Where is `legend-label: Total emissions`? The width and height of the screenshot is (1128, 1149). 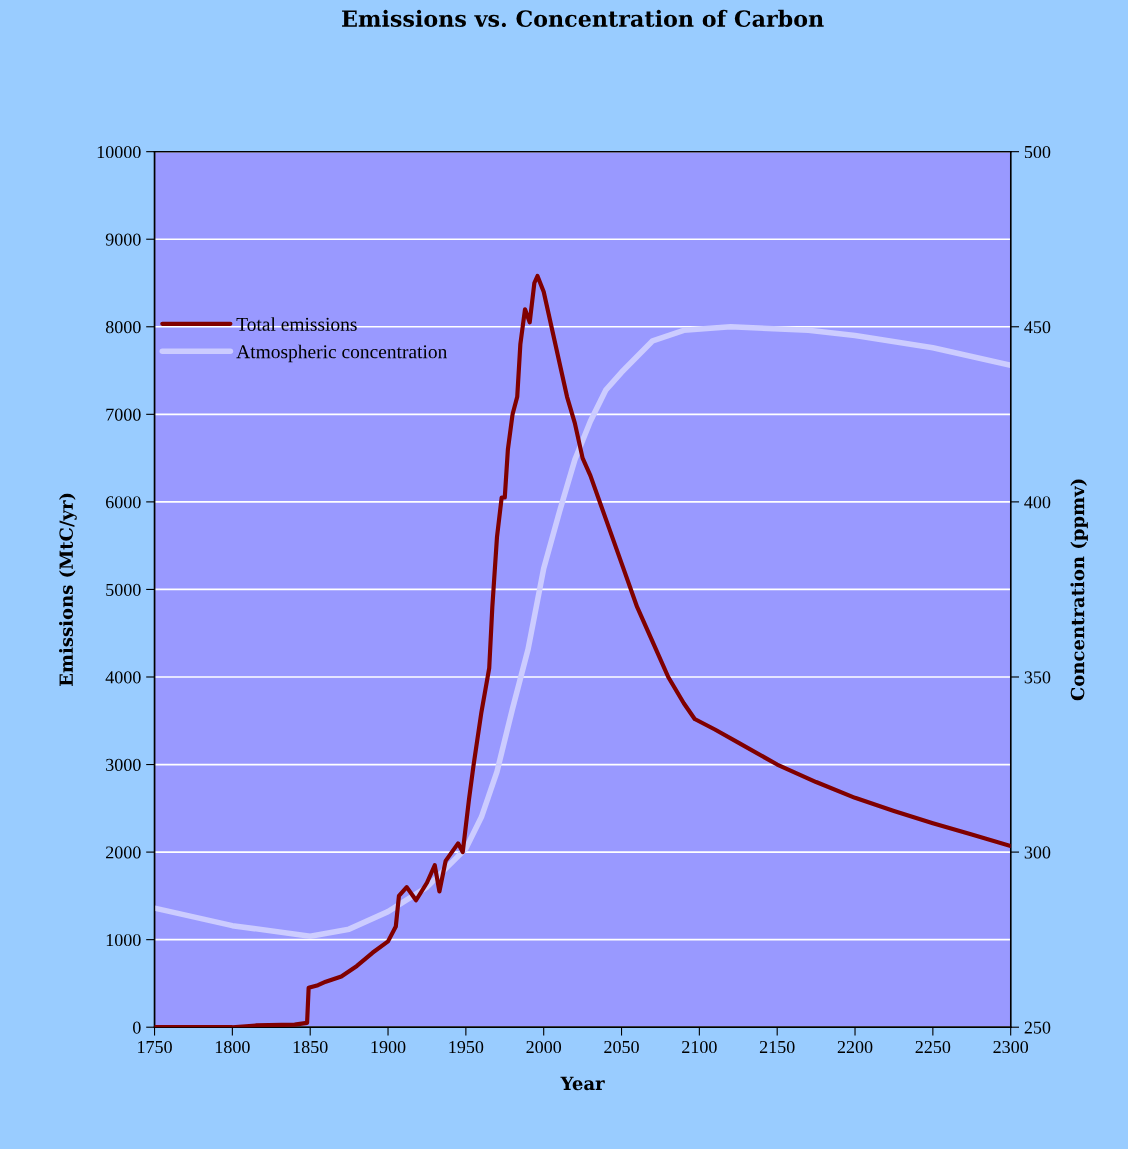 legend-label: Total emissions is located at coordinates (296, 324).